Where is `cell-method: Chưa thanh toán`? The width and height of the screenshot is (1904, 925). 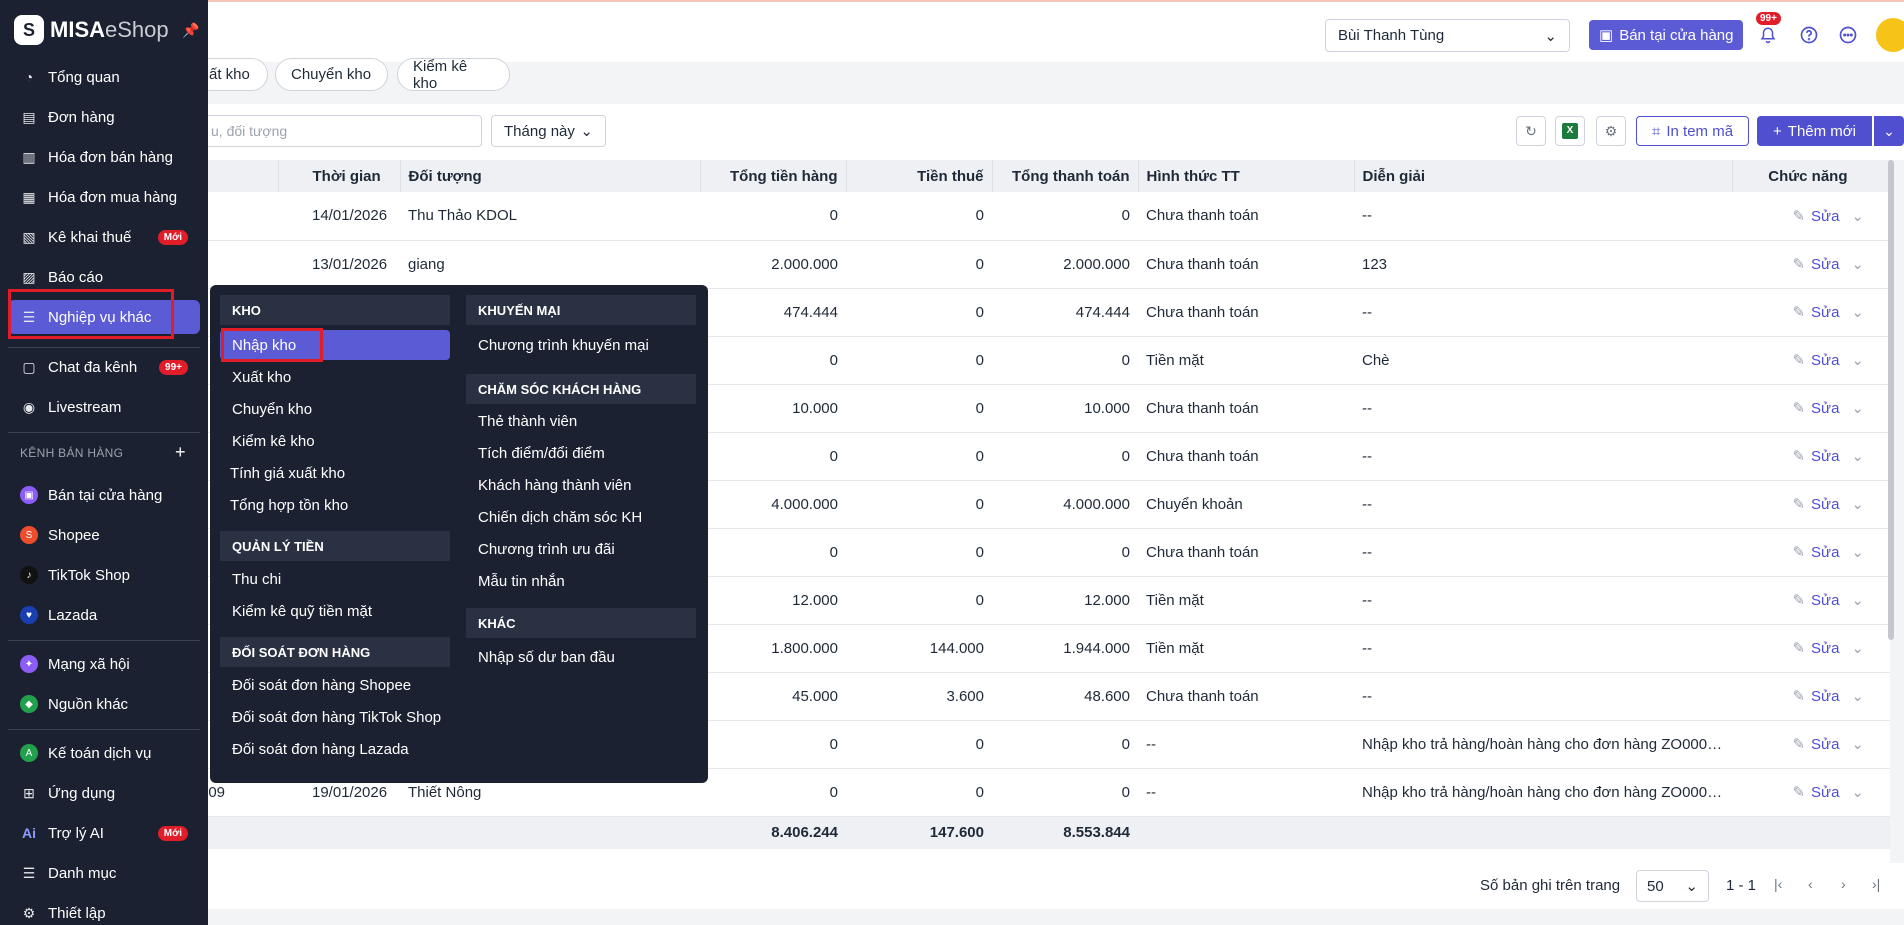 cell-method: Chưa thanh toán is located at coordinates (1246, 456).